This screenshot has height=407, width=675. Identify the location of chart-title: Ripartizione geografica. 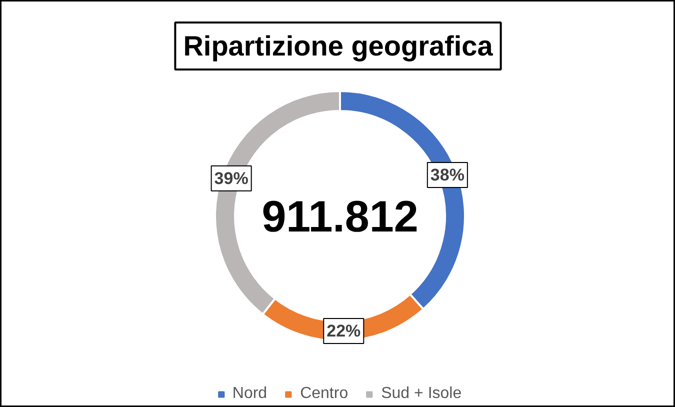
(338, 46).